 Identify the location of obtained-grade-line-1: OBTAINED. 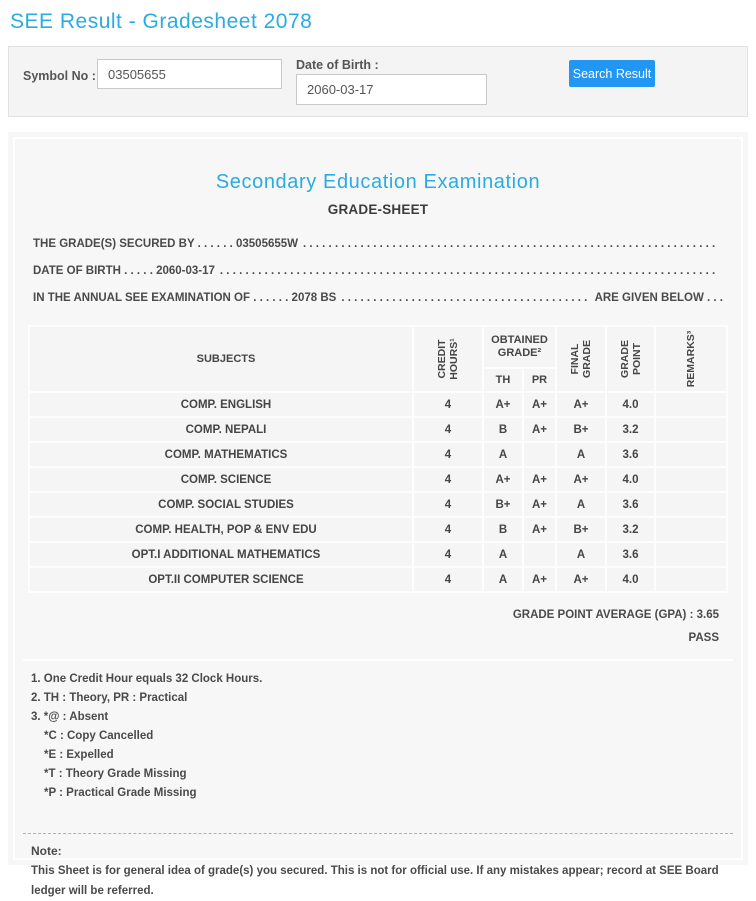
(519, 340).